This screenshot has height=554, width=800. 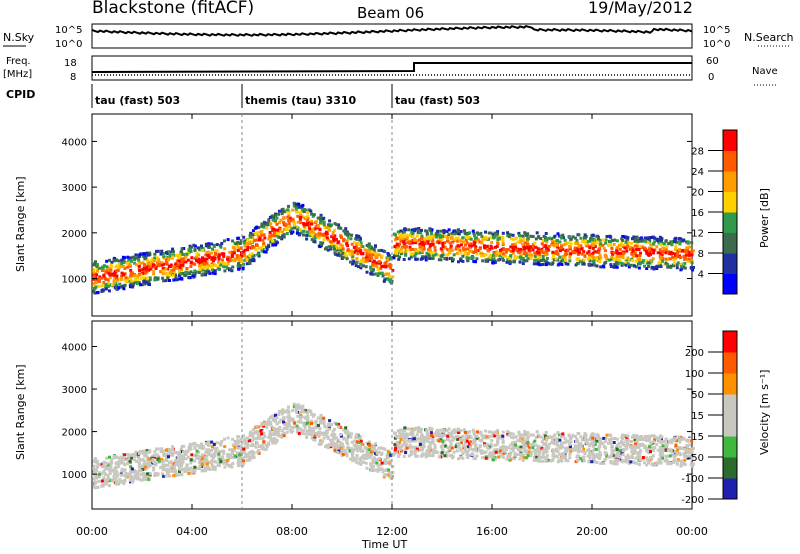 What do you see at coordinates (730, 243) in the screenshot?
I see `colorbar-swatch` at bounding box center [730, 243].